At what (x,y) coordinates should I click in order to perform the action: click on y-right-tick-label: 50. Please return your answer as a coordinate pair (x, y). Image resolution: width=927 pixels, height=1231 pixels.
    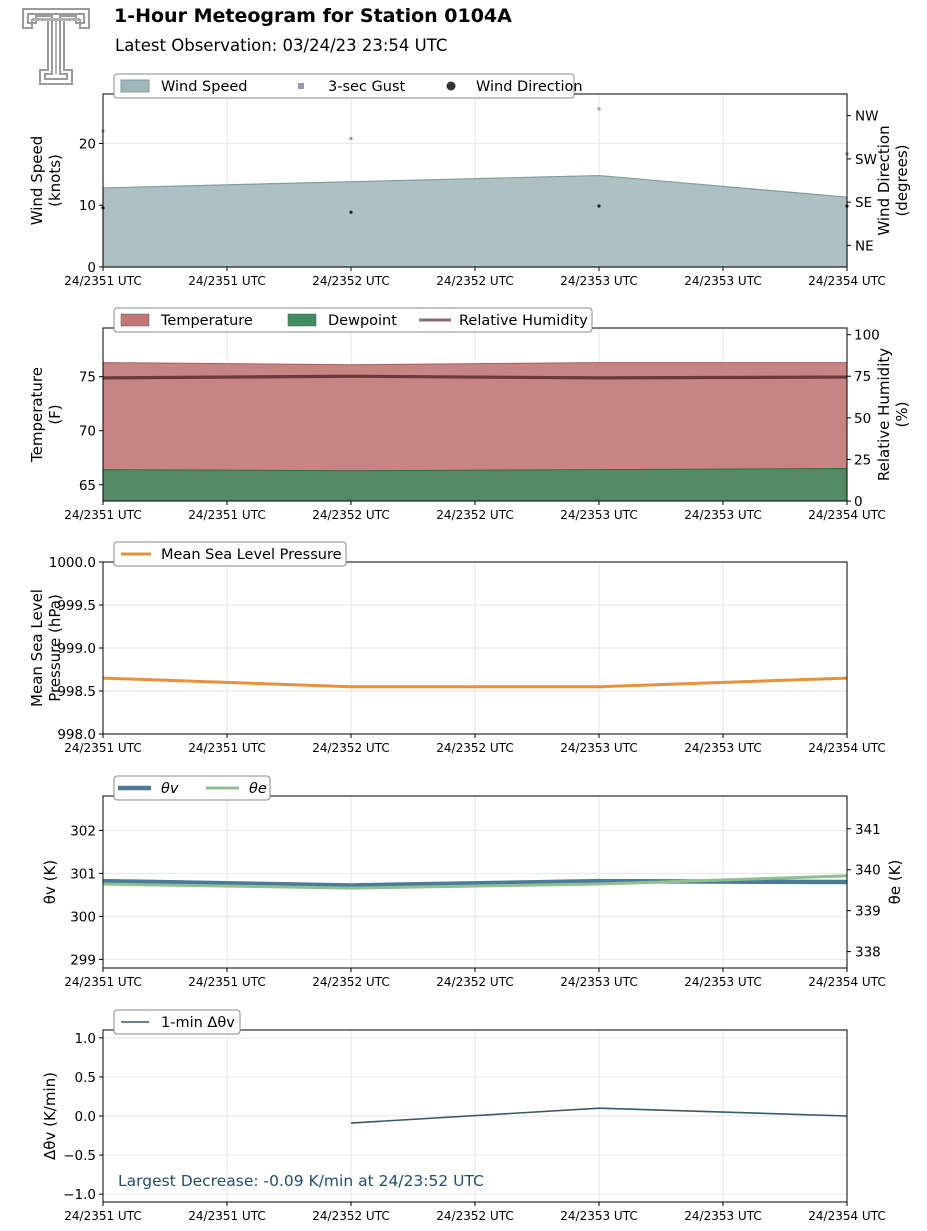
    Looking at the image, I should click on (862, 419).